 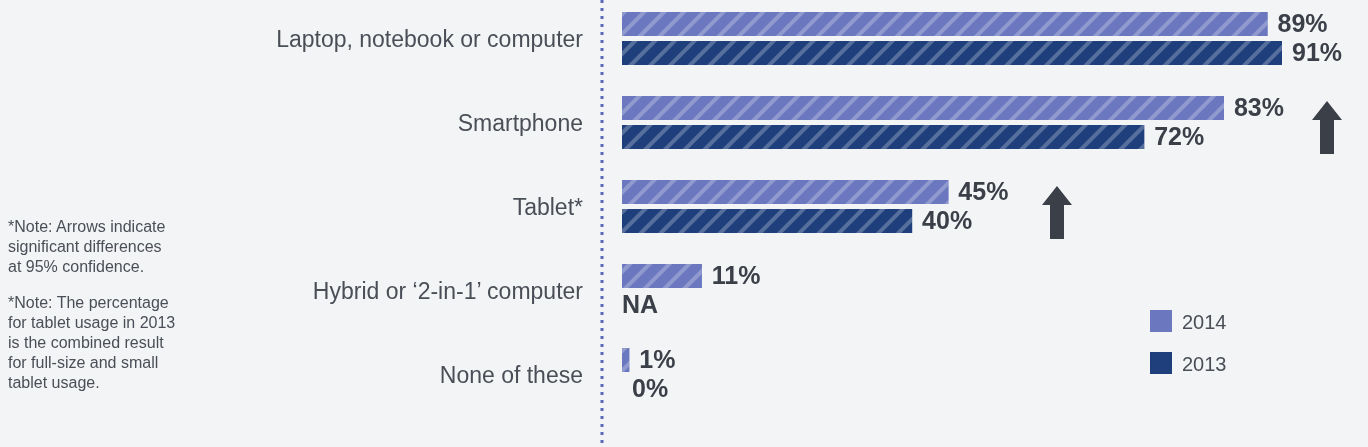 What do you see at coordinates (736, 275) in the screenshot?
I see `data-label: 11%` at bounding box center [736, 275].